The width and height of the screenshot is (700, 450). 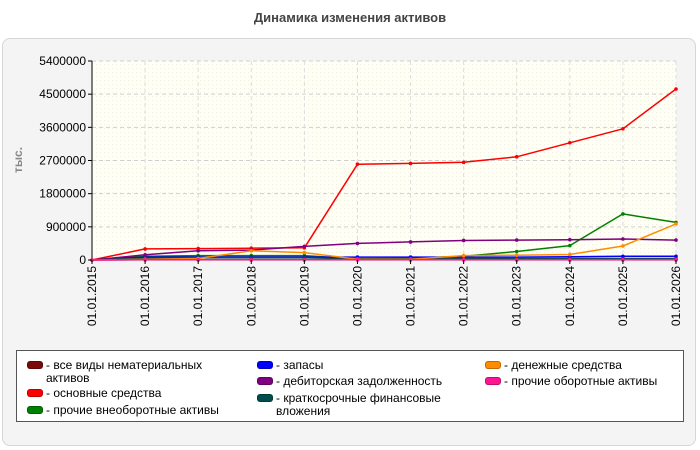 I want to click on y-tick-label: 5400000, so click(x=62, y=61).